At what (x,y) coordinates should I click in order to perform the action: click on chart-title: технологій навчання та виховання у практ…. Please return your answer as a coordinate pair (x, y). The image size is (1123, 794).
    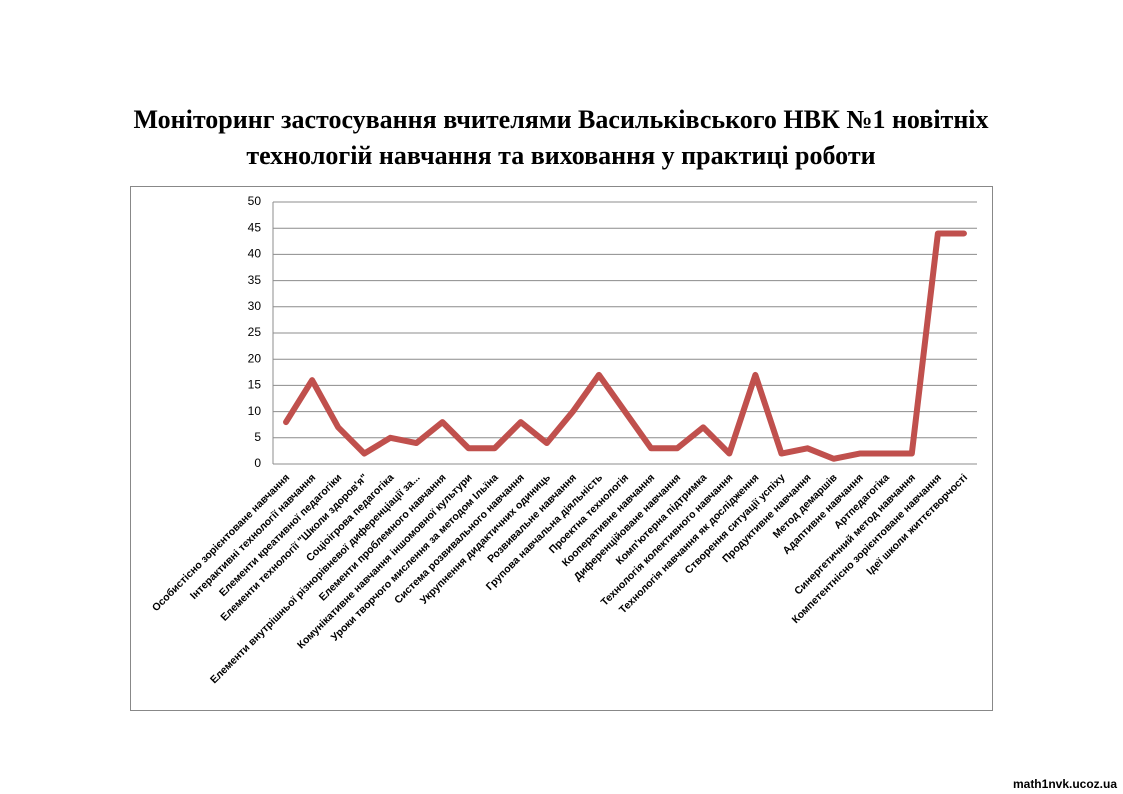
    Looking at the image, I should click on (560, 155).